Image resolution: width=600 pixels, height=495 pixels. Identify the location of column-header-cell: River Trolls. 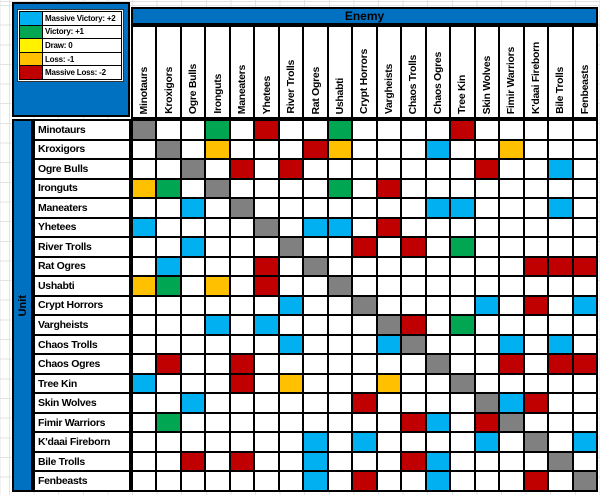
(291, 72).